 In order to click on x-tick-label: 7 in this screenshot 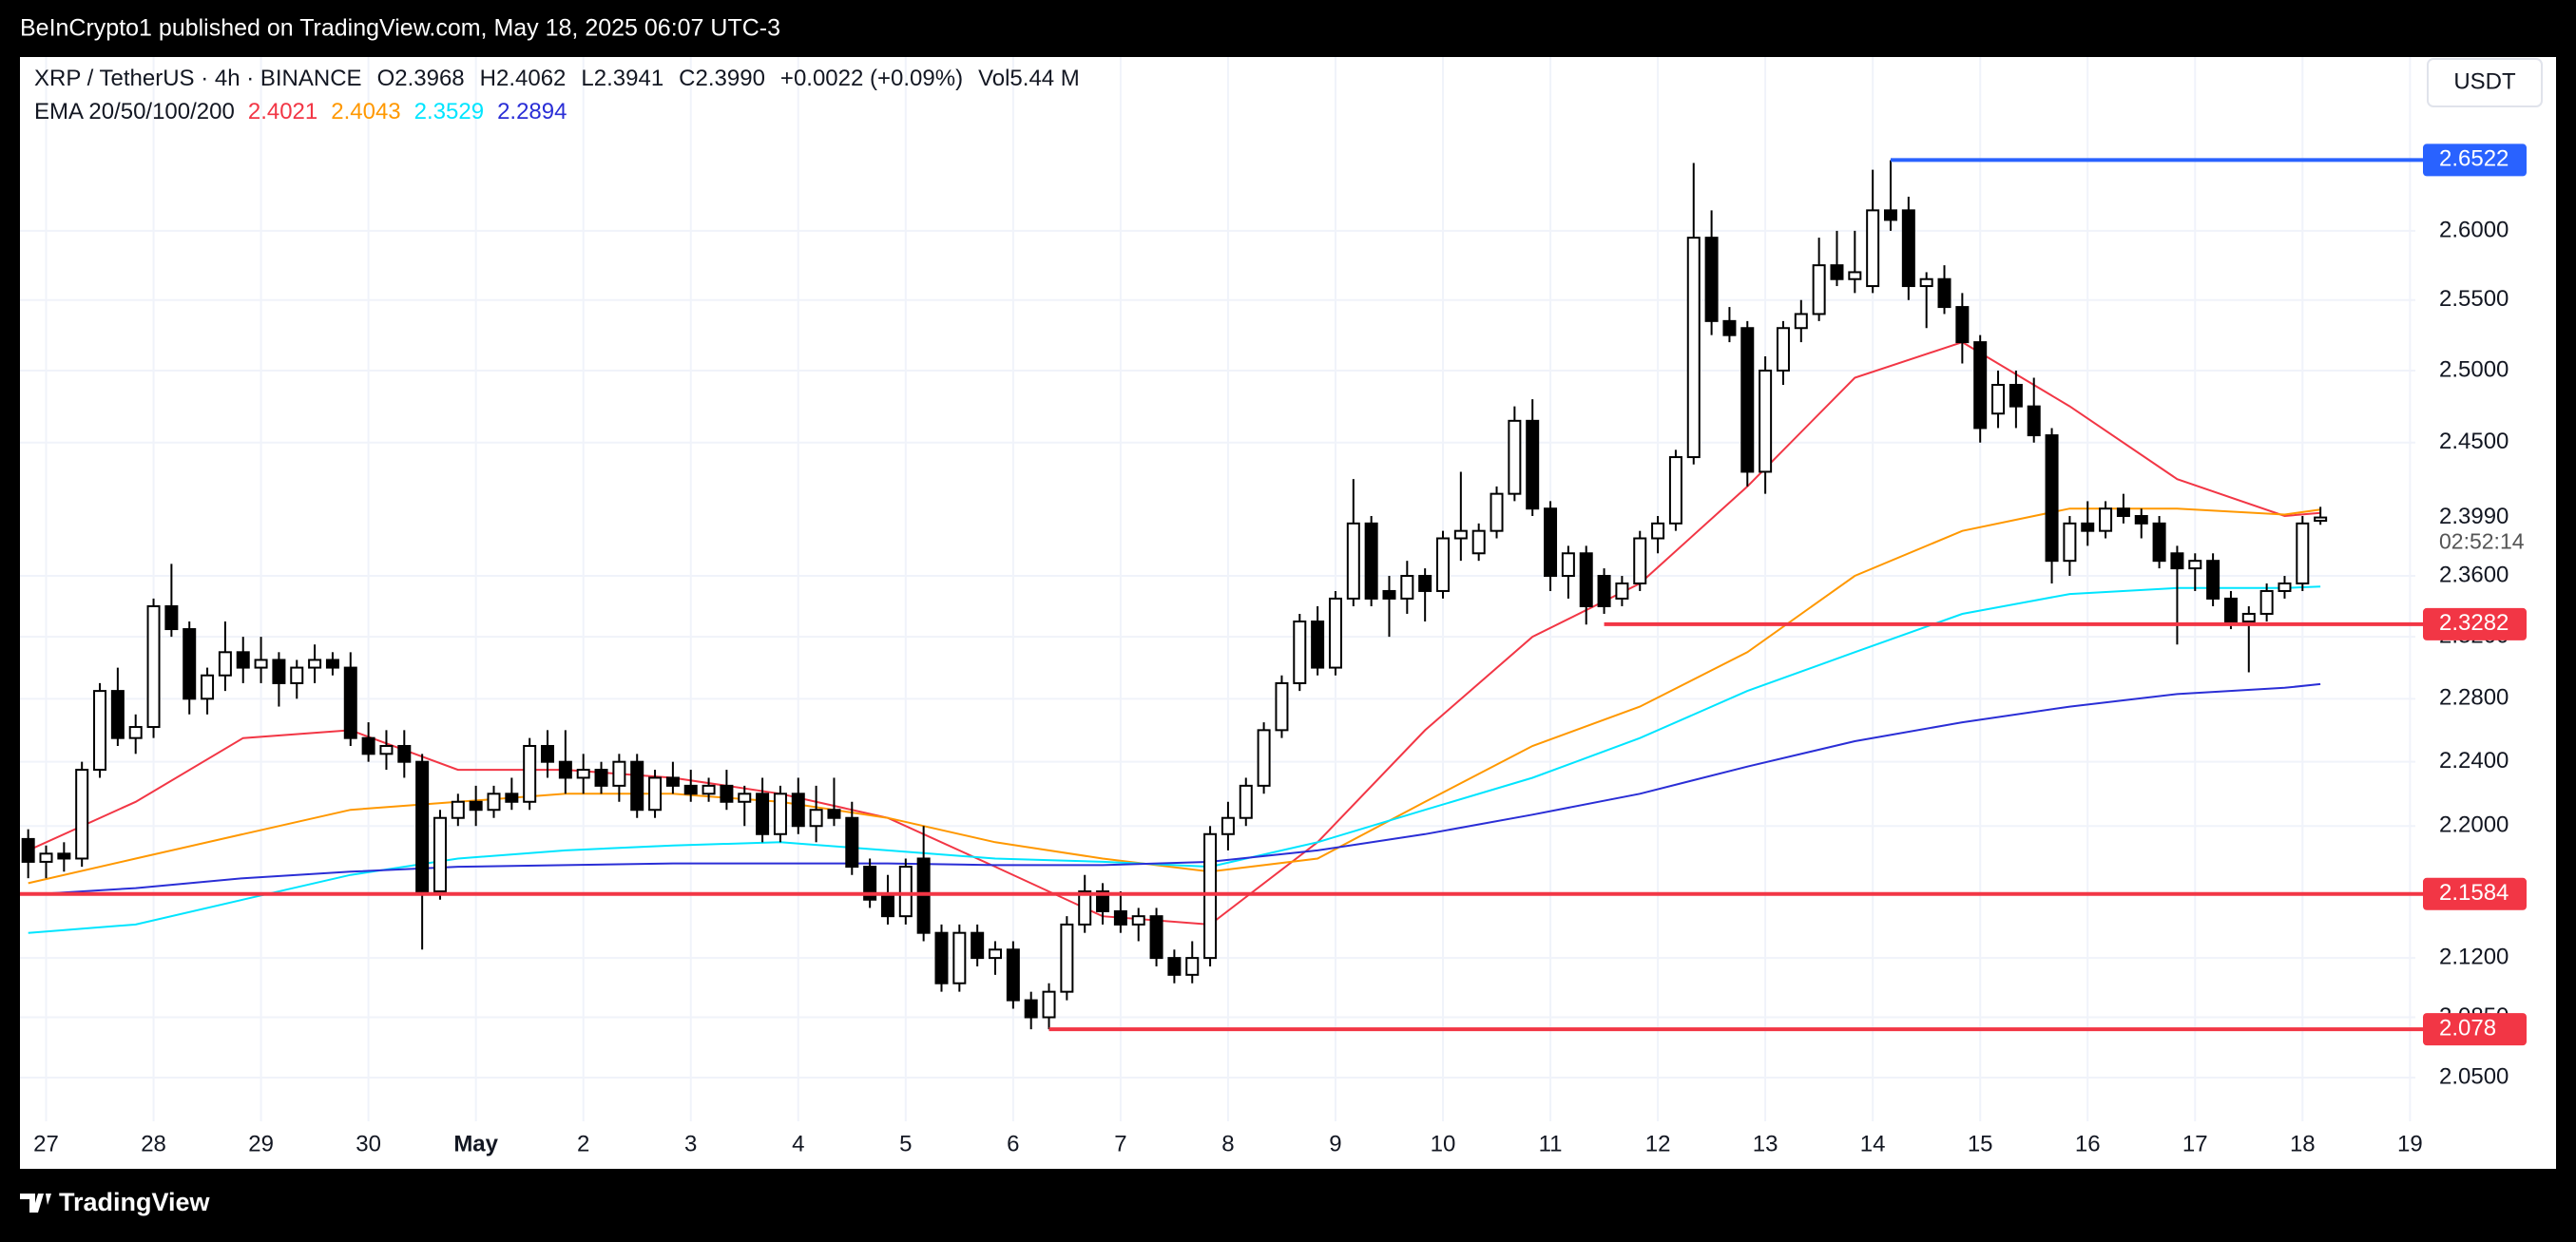, I will do `click(1120, 1143)`.